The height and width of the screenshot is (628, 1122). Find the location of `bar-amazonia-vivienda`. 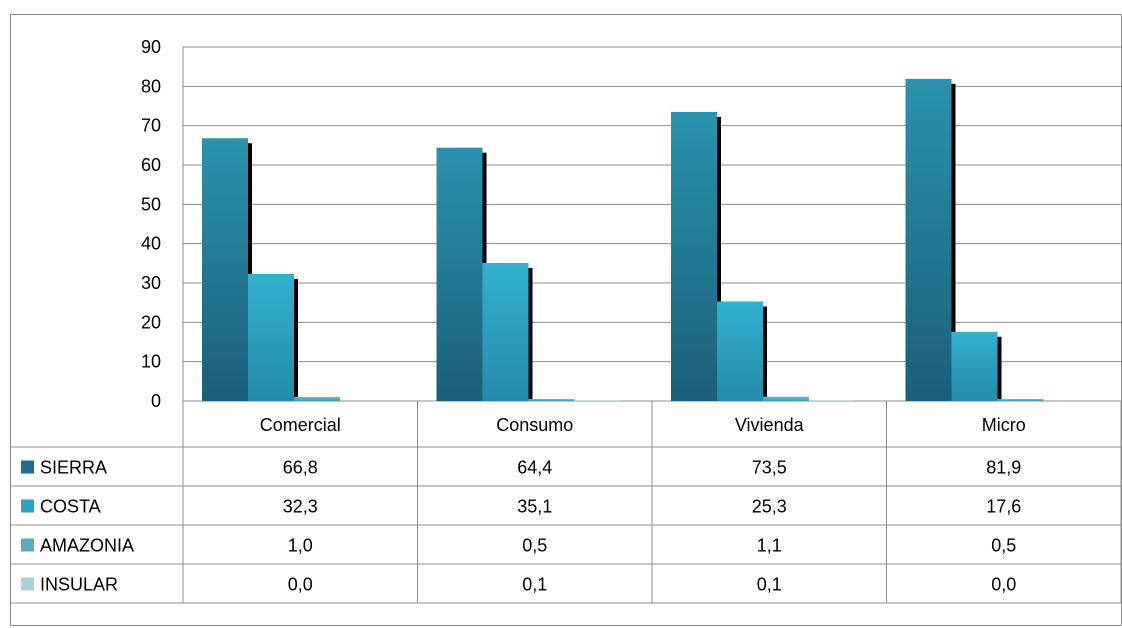

bar-amazonia-vivienda is located at coordinates (786, 398).